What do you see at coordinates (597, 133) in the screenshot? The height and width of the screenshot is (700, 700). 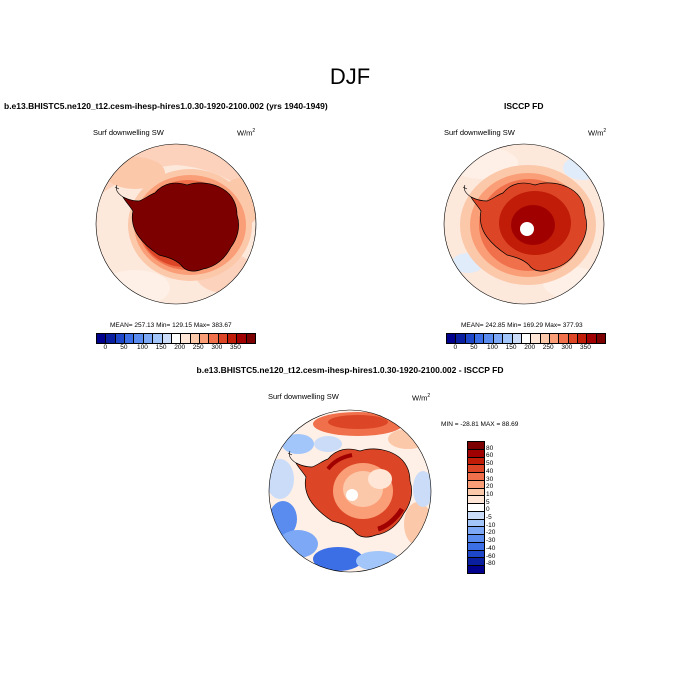 I see `panel2-units-label: W/m2` at bounding box center [597, 133].